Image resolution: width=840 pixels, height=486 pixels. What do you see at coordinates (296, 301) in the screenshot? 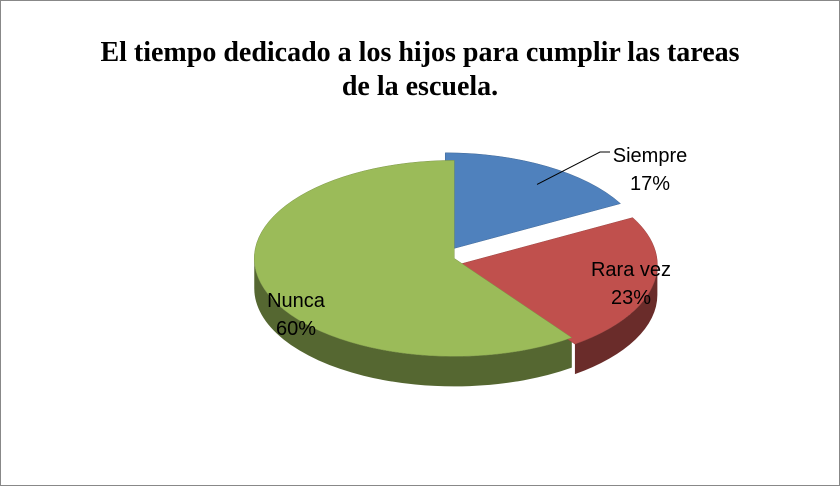
I see `data-label-category: Nunca` at bounding box center [296, 301].